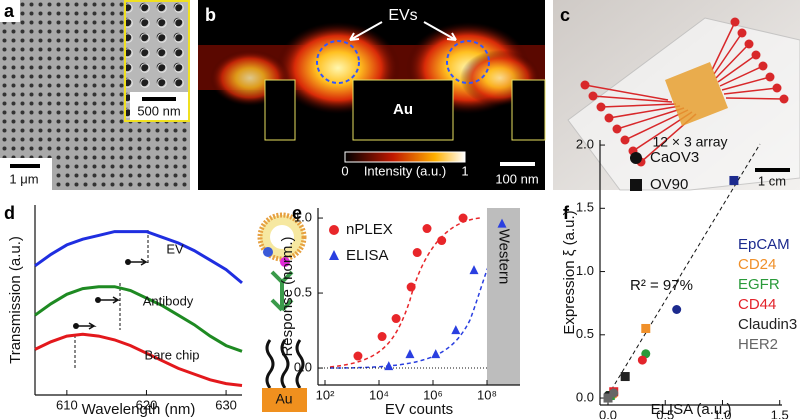 This screenshot has width=800, height=419. Describe the element at coordinates (585, 270) in the screenshot. I see `y-tick-label: 1.0` at that location.